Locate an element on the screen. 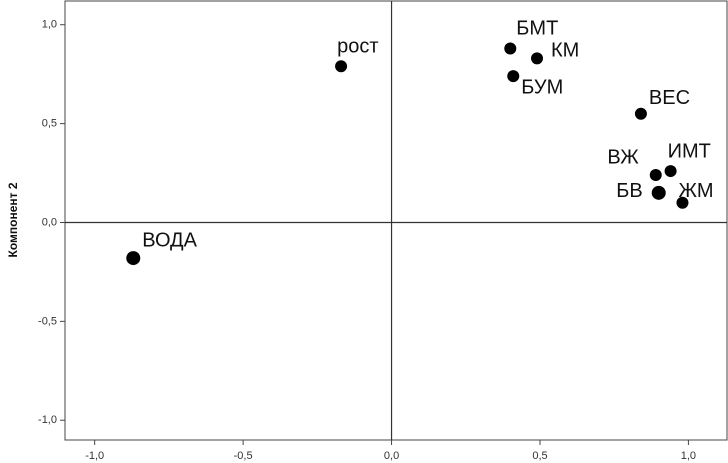 The width and height of the screenshot is (728, 463). x-tick-label: -1,0 is located at coordinates (94, 456).